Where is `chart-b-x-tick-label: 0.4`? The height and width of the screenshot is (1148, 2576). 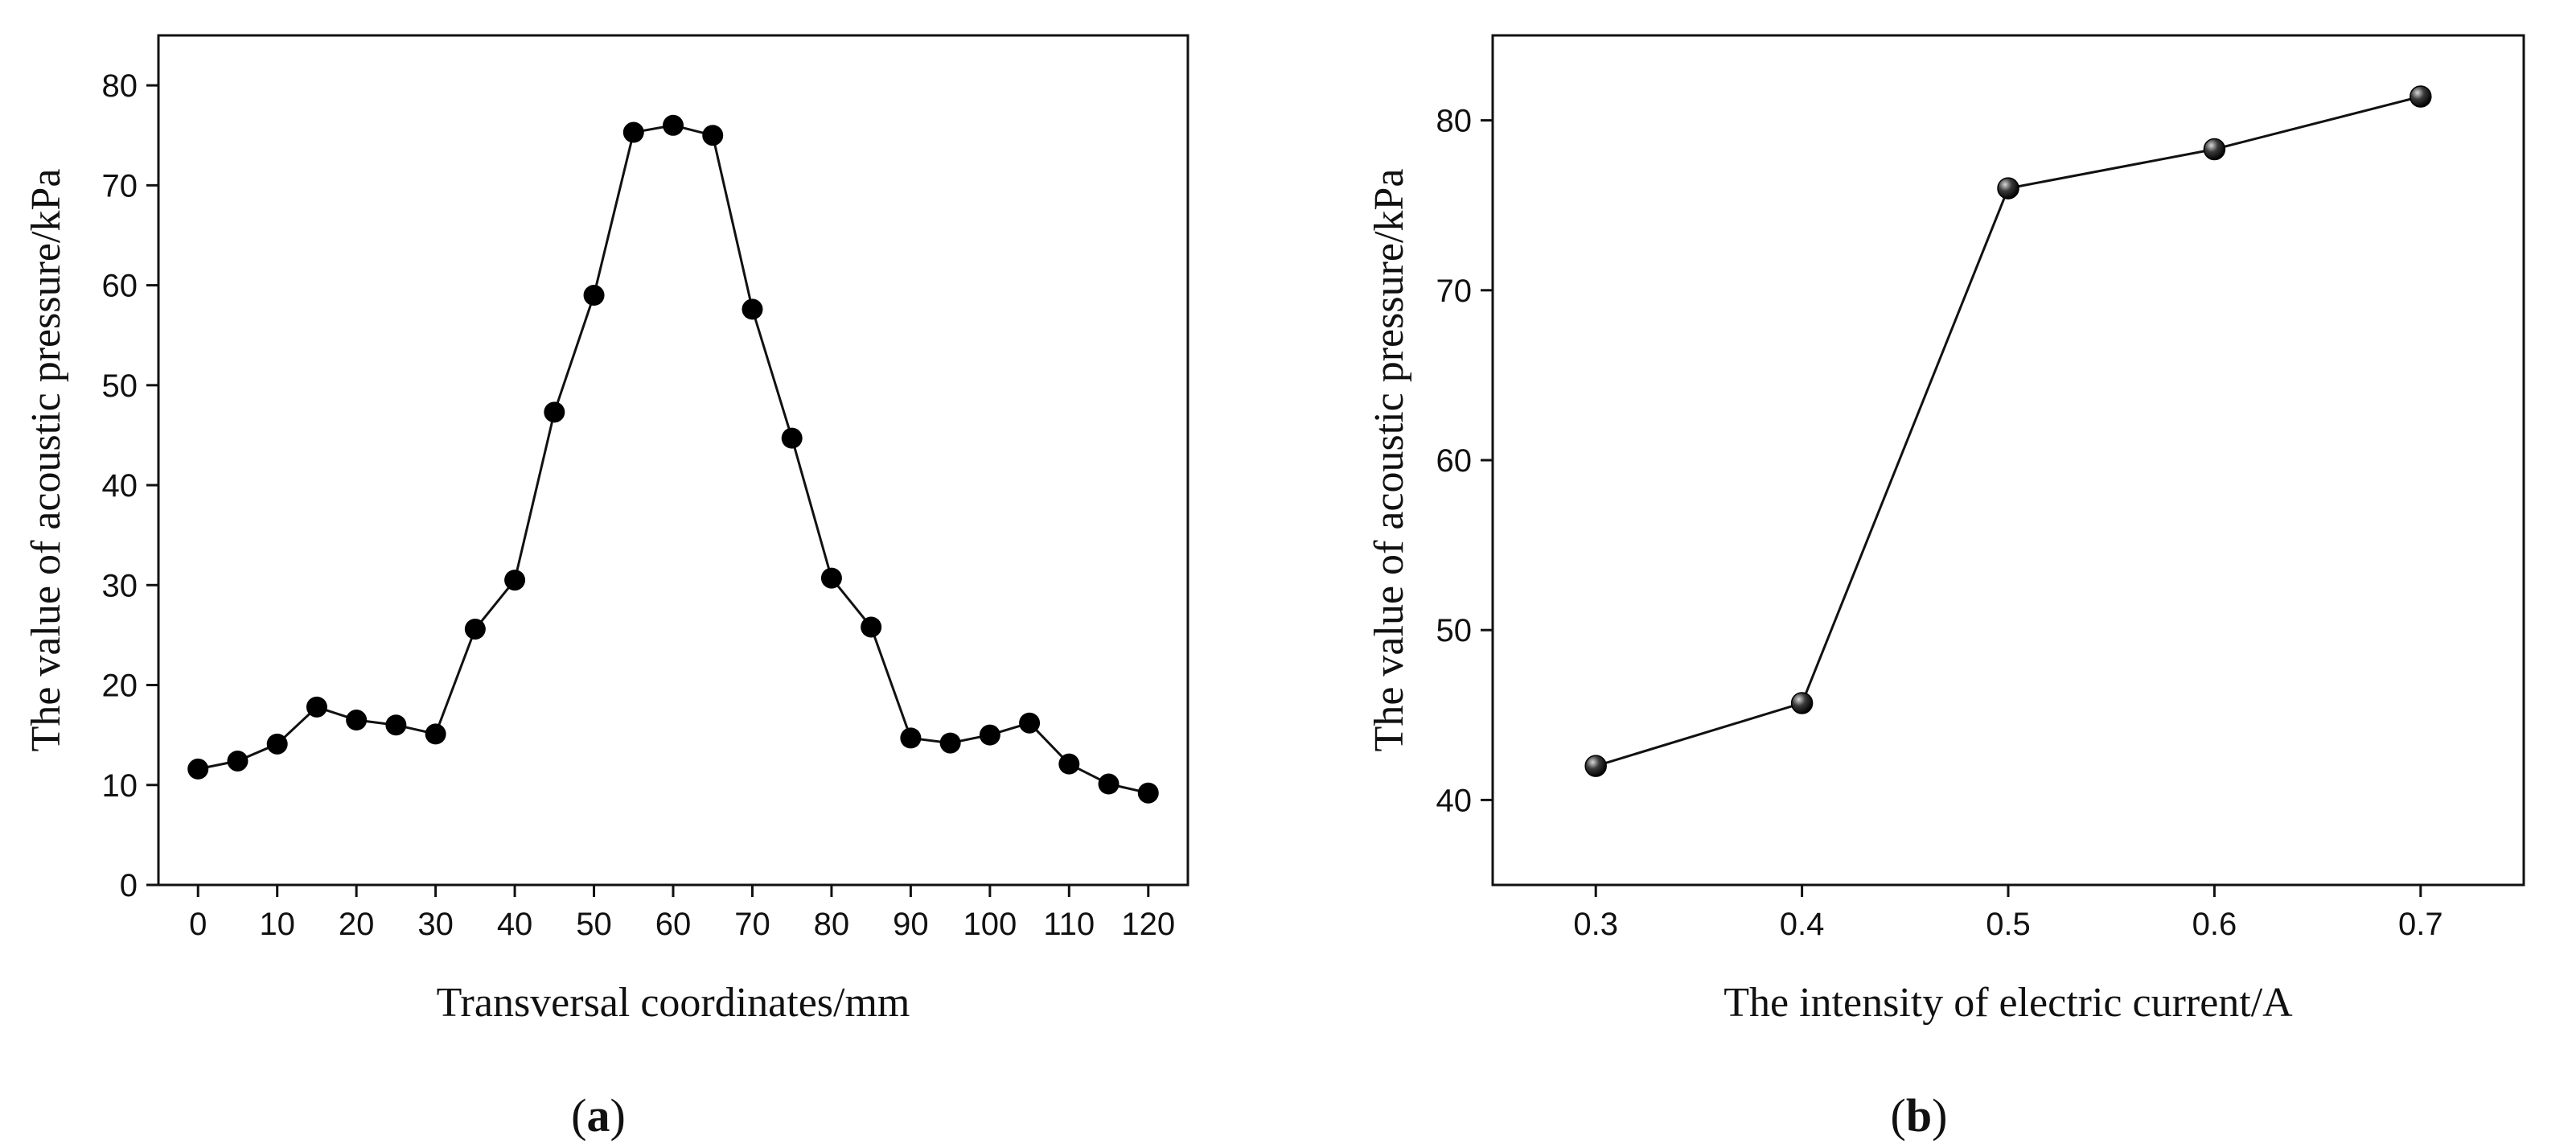
chart-b-x-tick-label: 0.4 is located at coordinates (1802, 924).